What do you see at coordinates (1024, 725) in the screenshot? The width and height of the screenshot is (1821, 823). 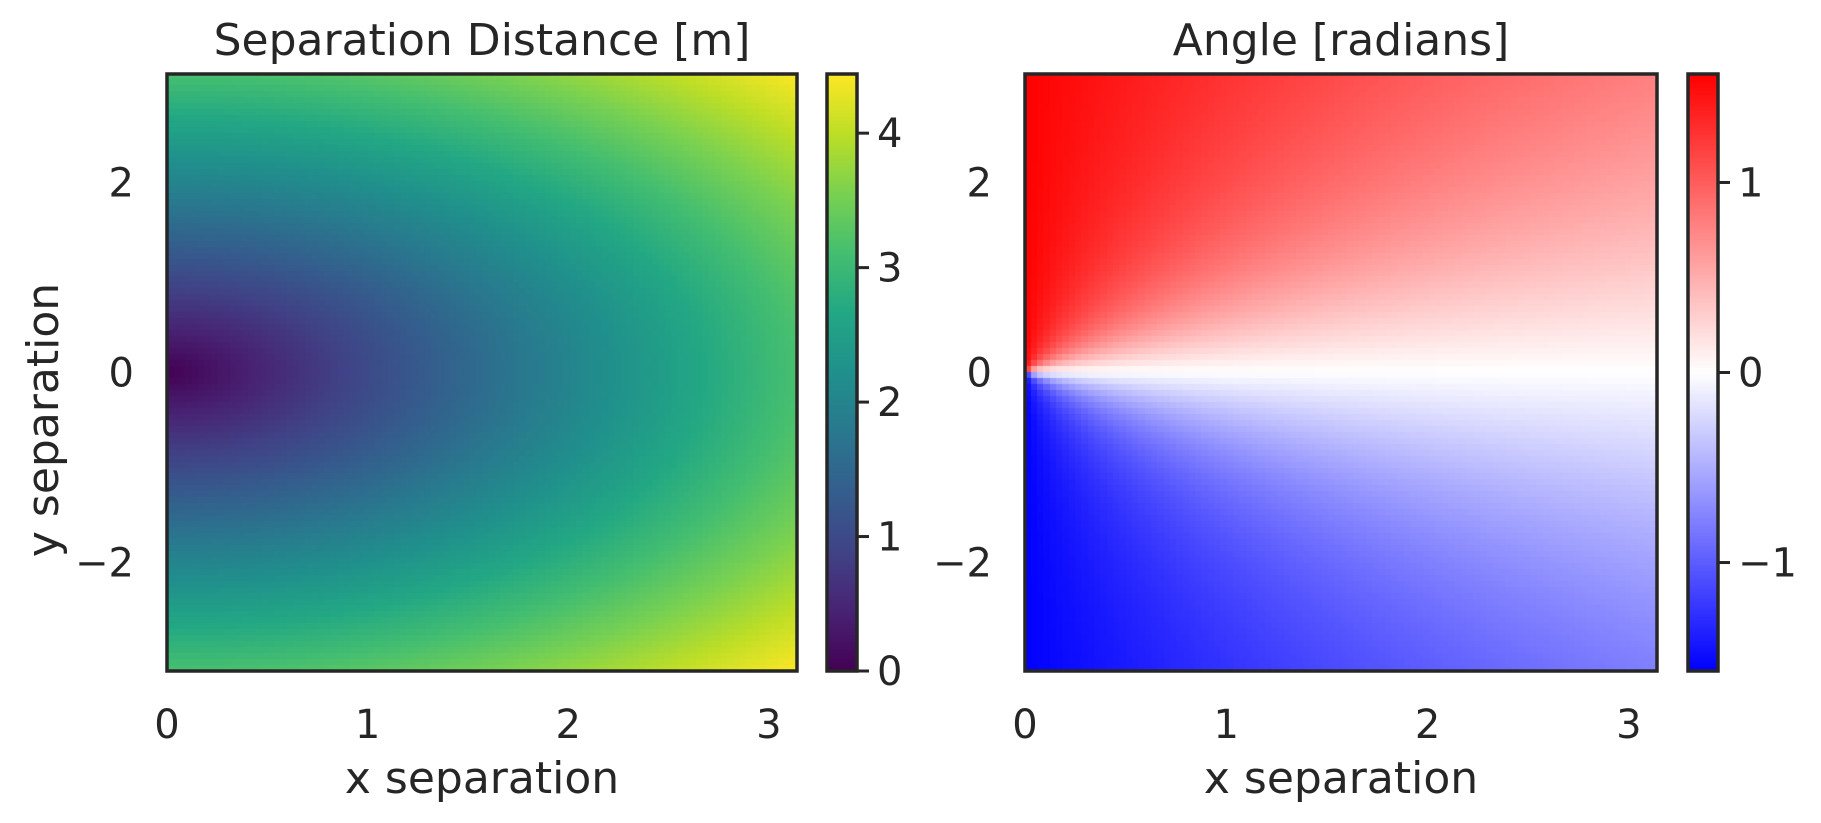 I see `angle-x-tick-label: 0` at bounding box center [1024, 725].